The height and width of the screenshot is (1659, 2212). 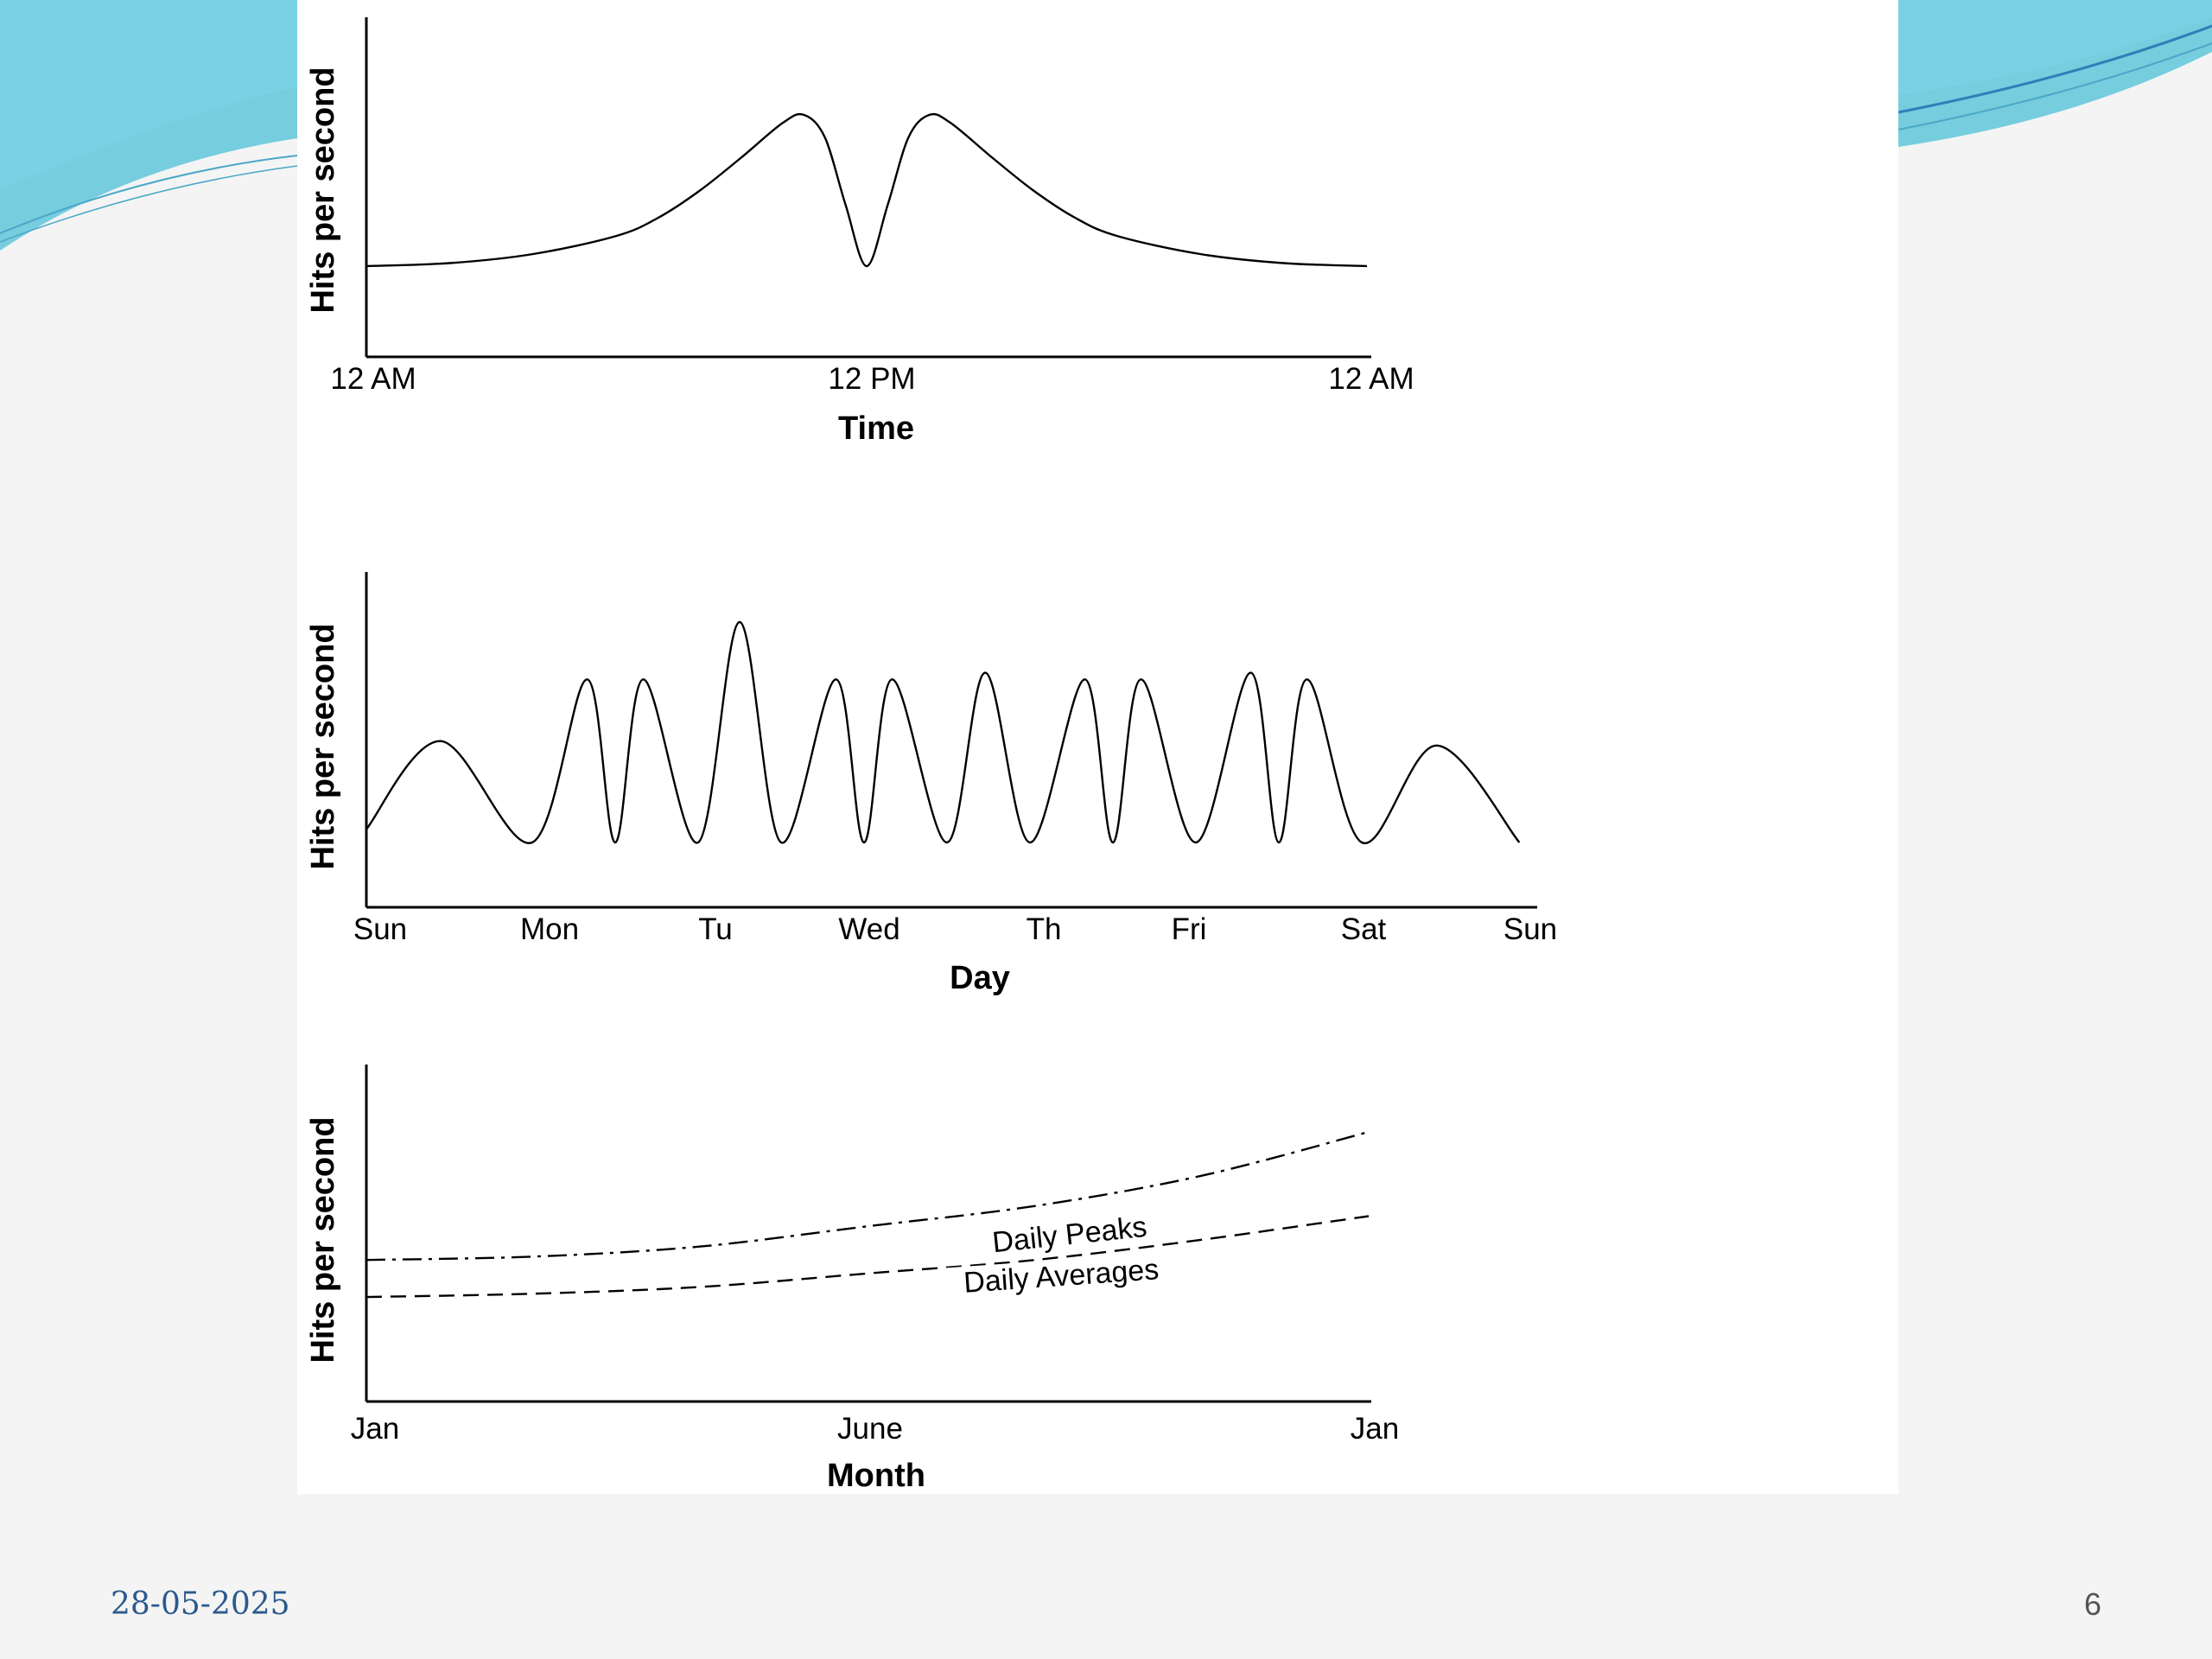 What do you see at coordinates (200, 1604) in the screenshot?
I see `slide-date: 28-05-2025` at bounding box center [200, 1604].